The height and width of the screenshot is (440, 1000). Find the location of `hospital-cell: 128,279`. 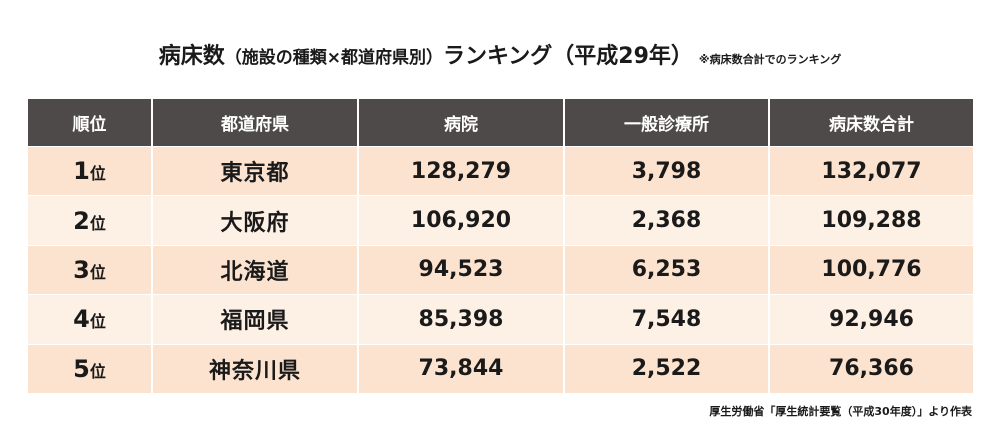

hospital-cell: 128,279 is located at coordinates (461, 170).